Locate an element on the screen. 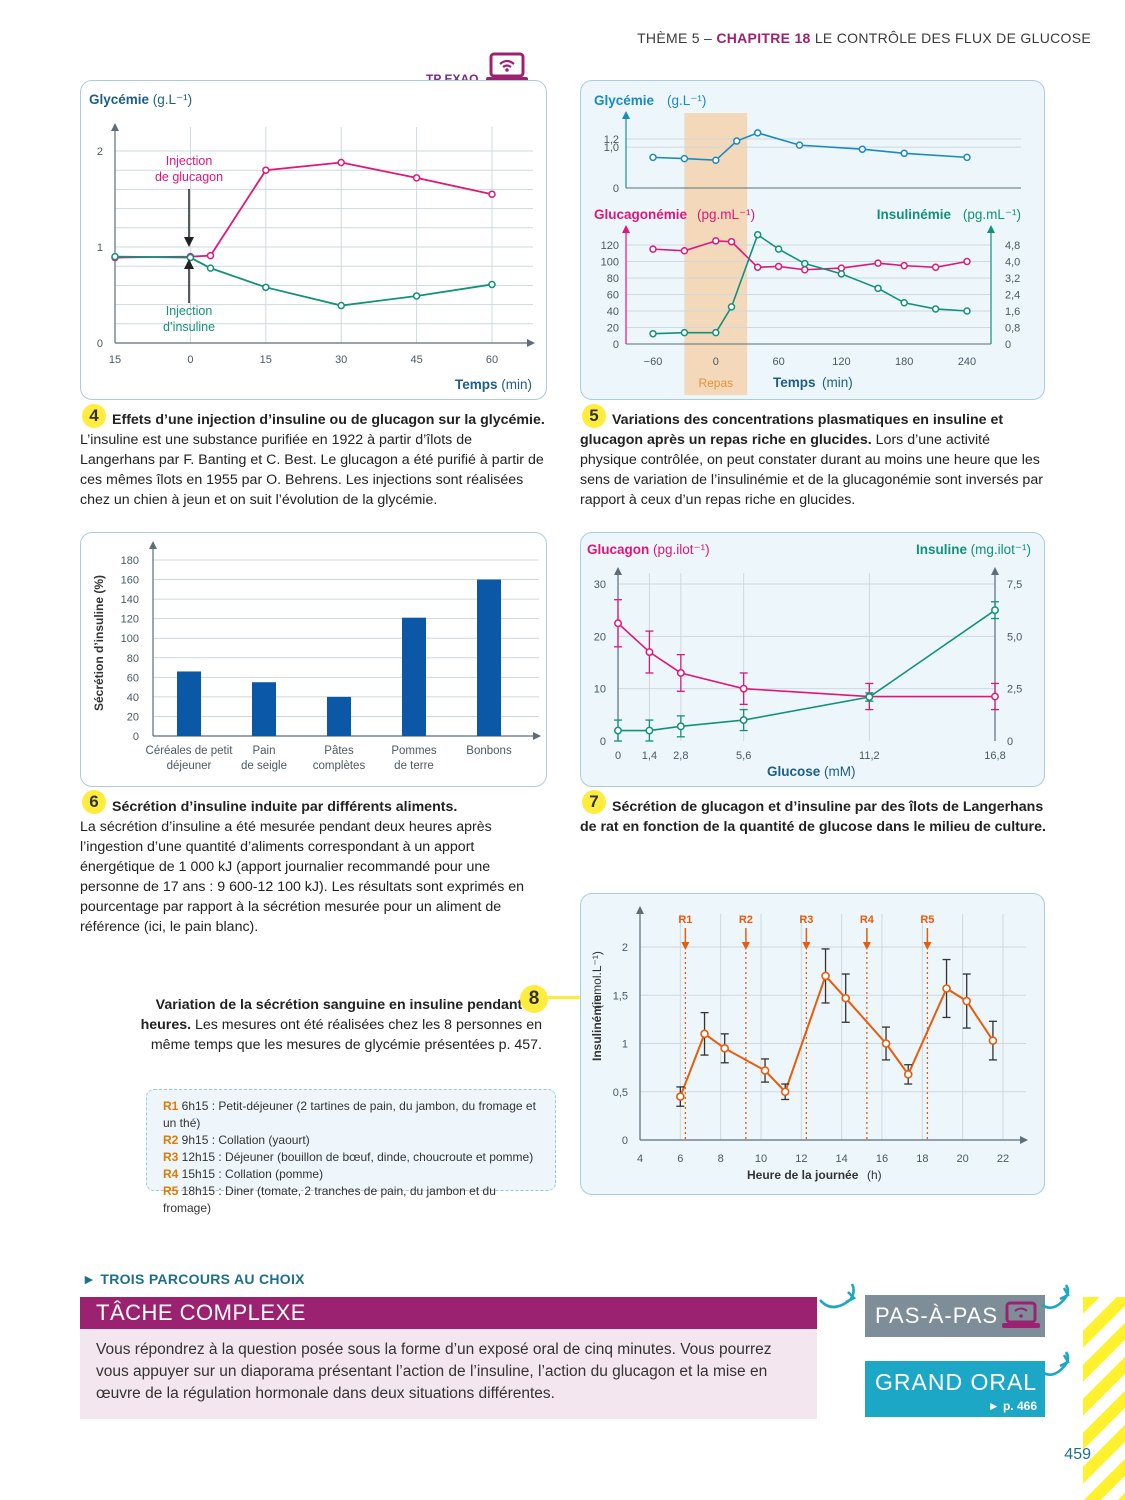  y-right-tick-label: 4,8 is located at coordinates (1012, 246).